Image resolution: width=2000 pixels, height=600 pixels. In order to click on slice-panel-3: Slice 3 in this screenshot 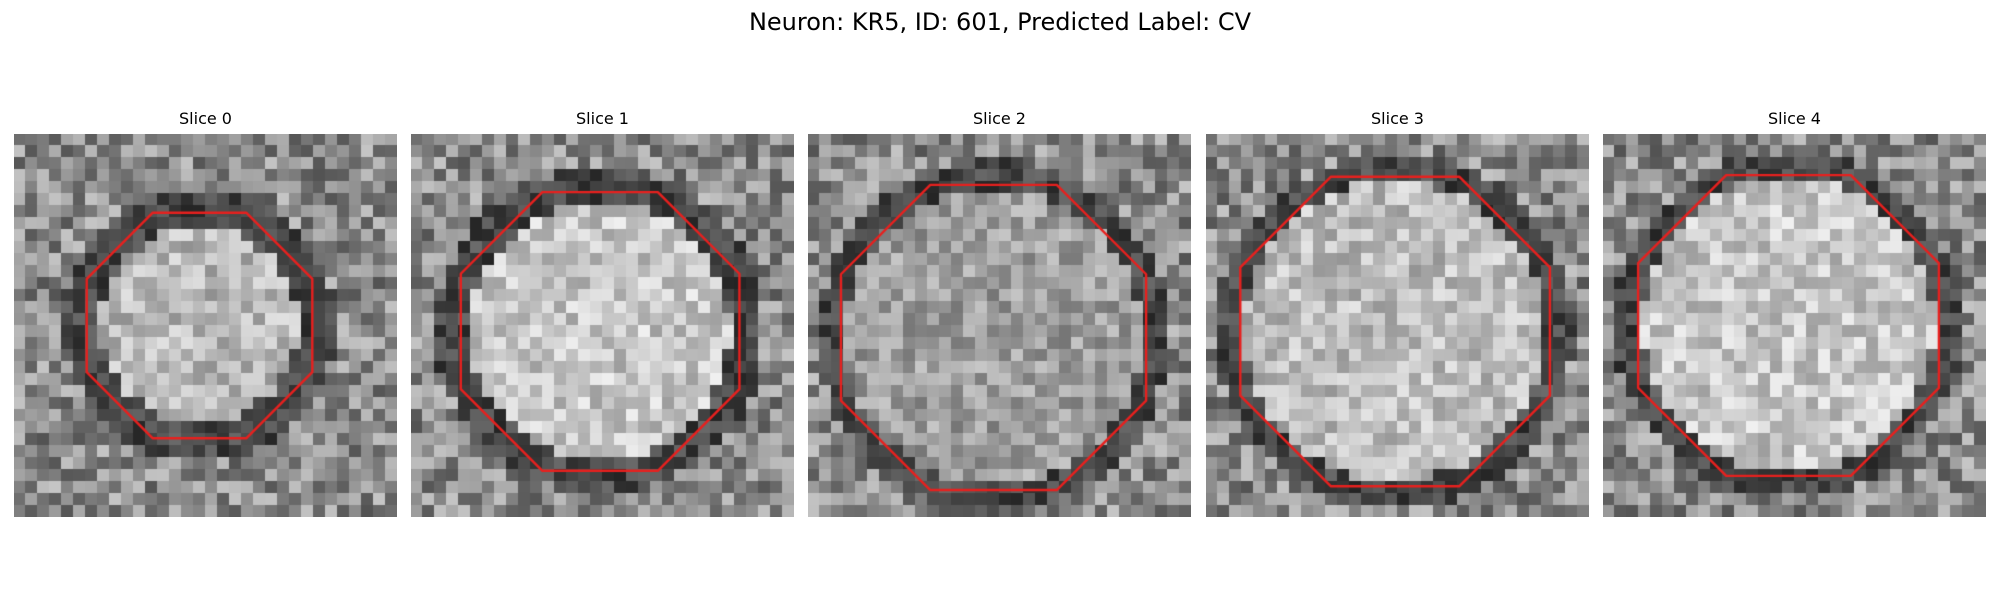, I will do `click(1397, 313)`.